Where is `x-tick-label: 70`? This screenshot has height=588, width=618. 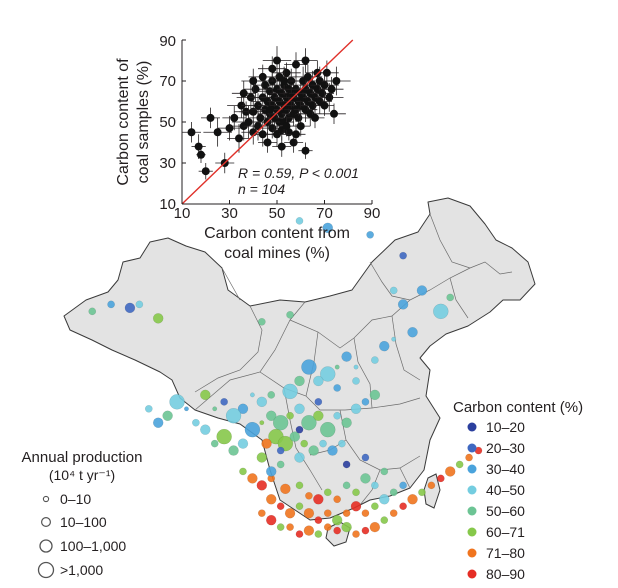 x-tick-label: 70 is located at coordinates (324, 213).